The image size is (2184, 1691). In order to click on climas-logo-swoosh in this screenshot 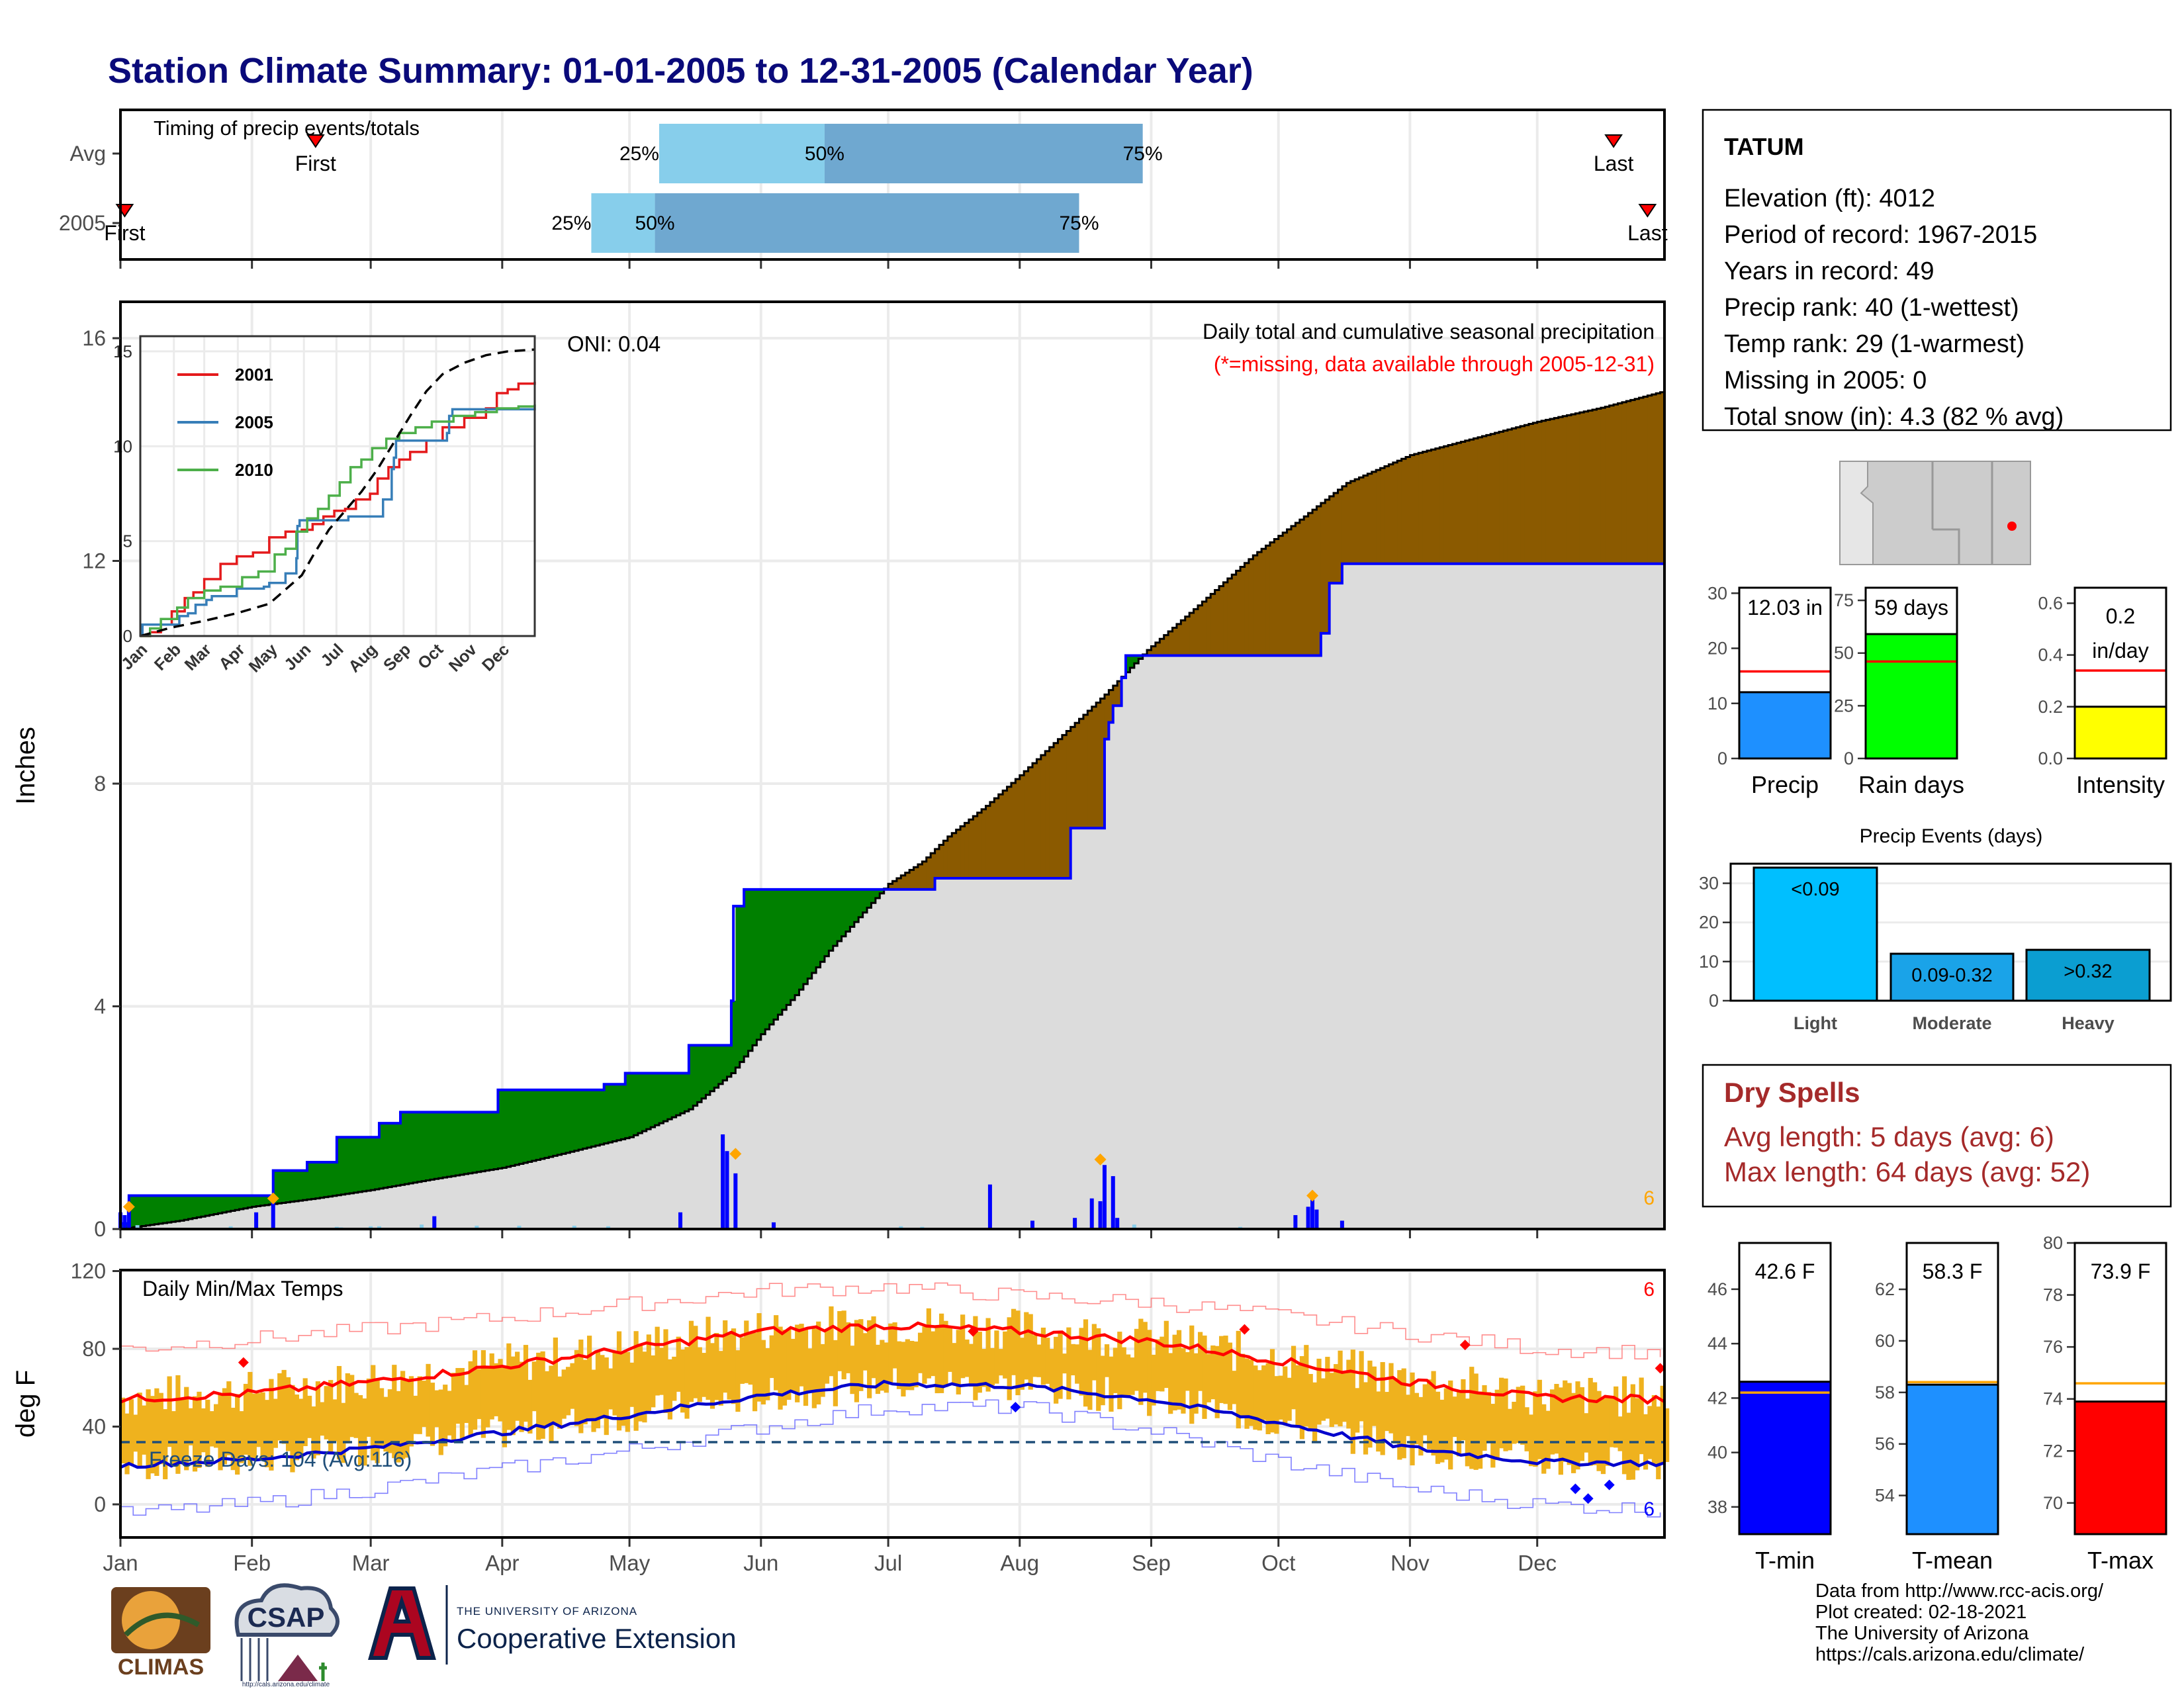, I will do `click(162, 1625)`.